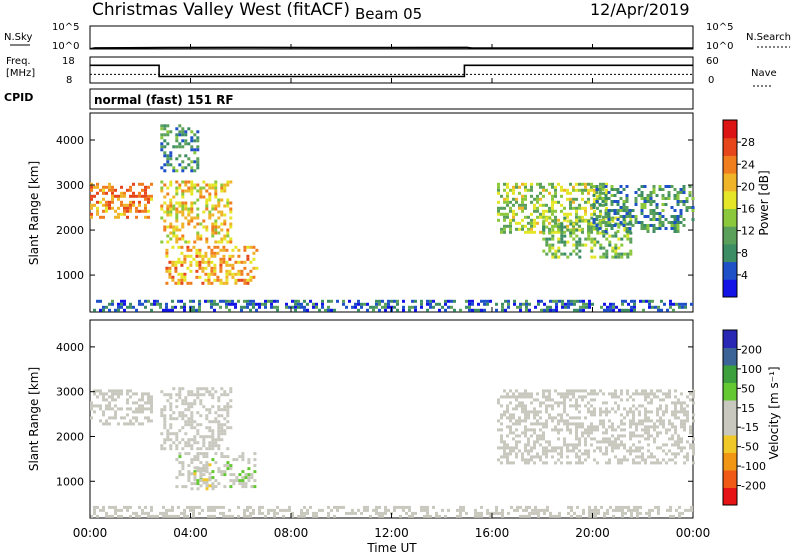 The width and height of the screenshot is (800, 554). I want to click on colorbar-tick-label: 50, so click(748, 388).